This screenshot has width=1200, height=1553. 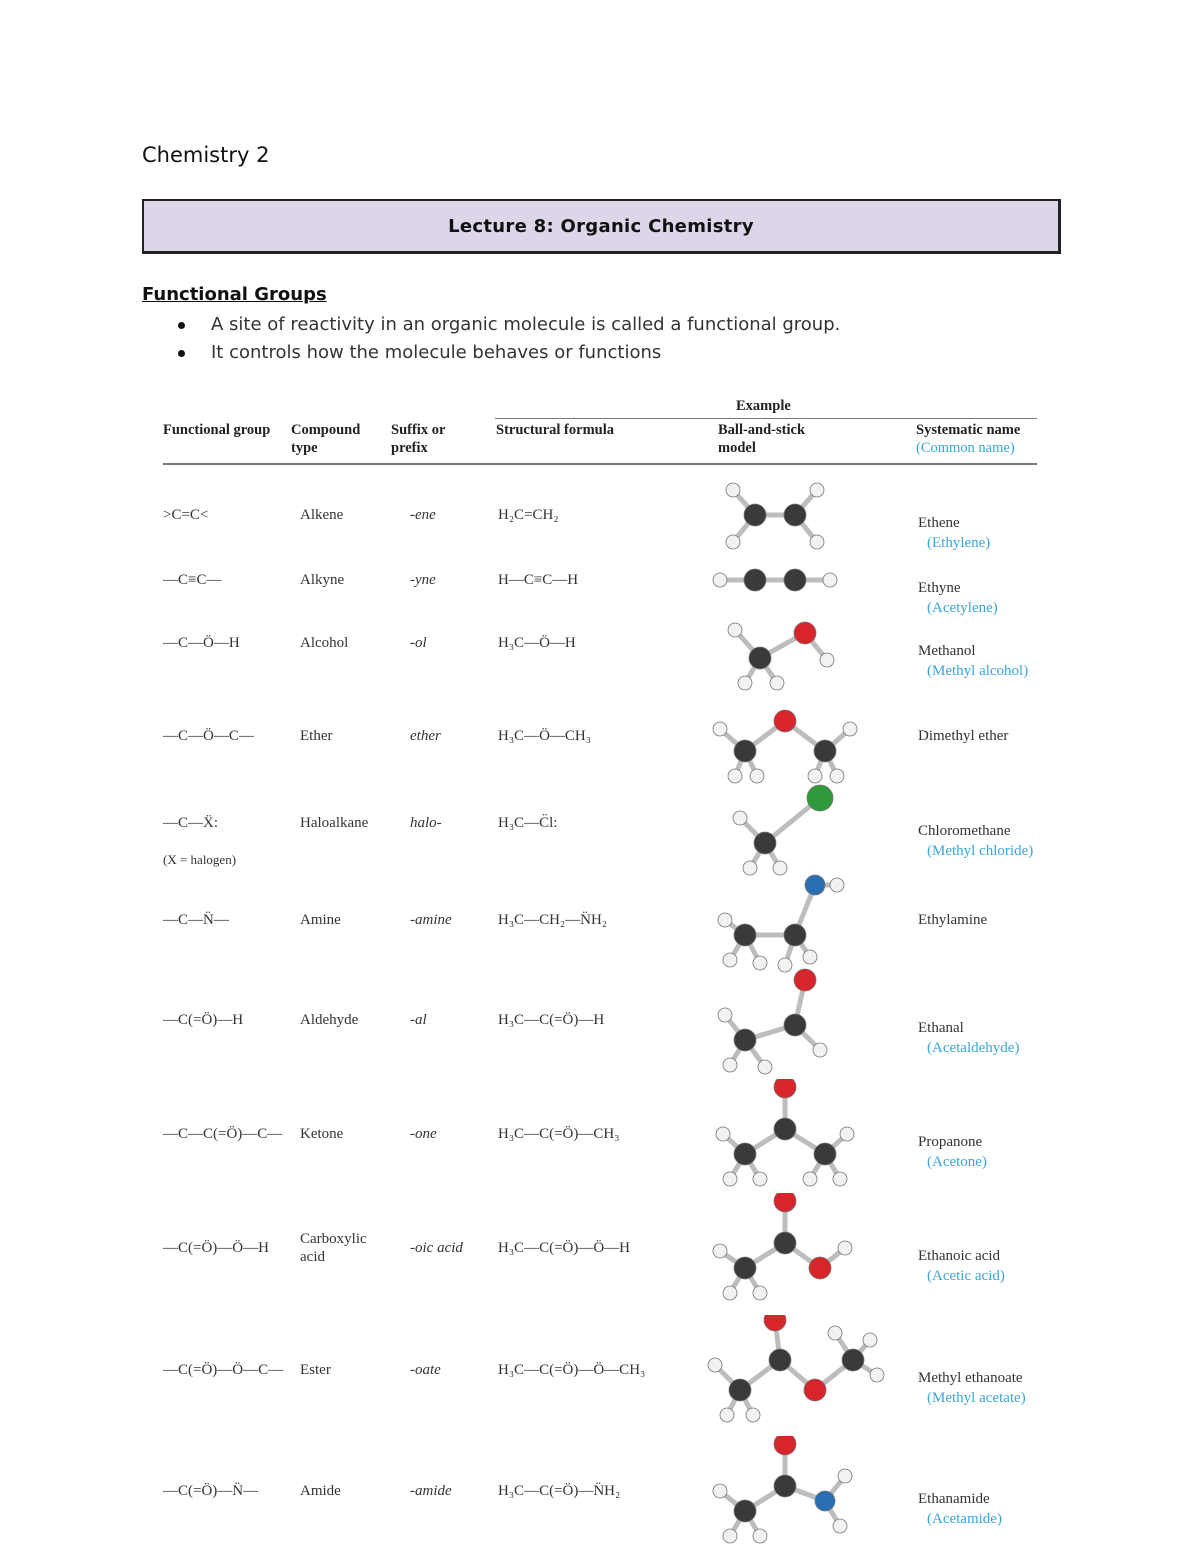 I want to click on compound-type: Ester, so click(x=315, y=1370).